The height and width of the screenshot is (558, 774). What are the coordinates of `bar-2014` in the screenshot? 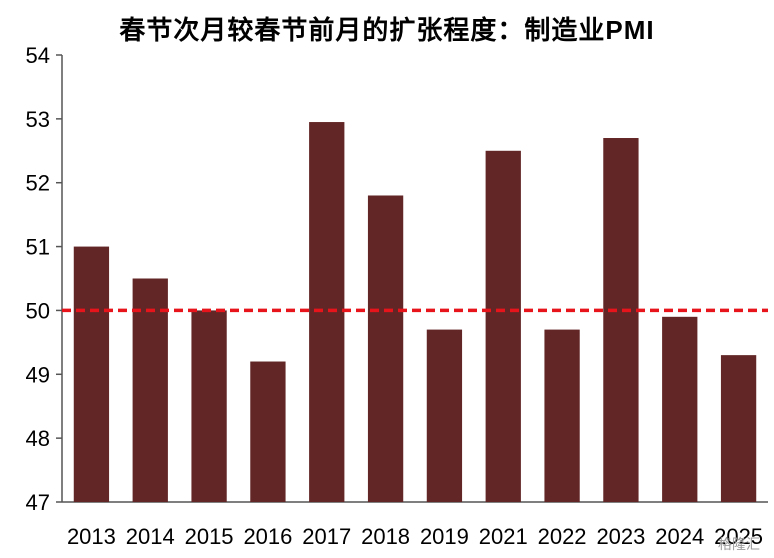 It's located at (150, 390).